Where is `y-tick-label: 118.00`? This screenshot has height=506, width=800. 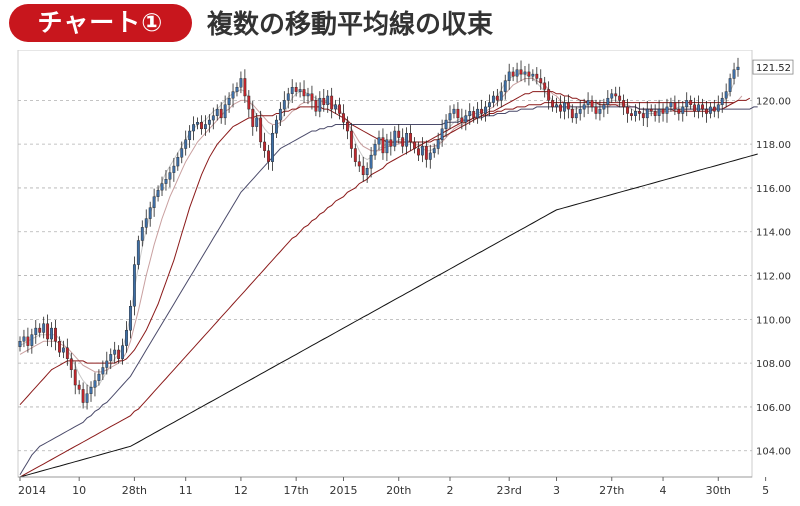 y-tick-label: 118.00 is located at coordinates (773, 145).